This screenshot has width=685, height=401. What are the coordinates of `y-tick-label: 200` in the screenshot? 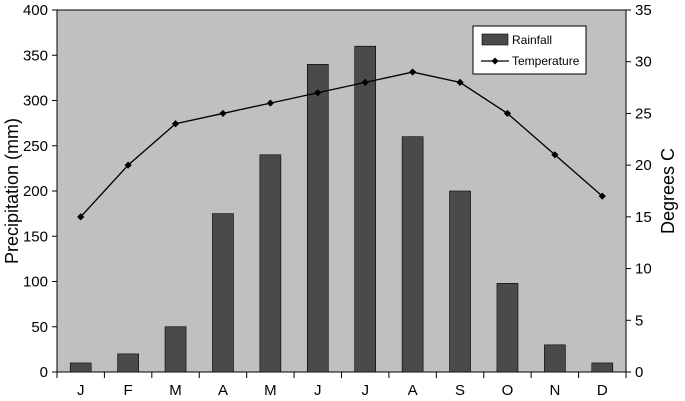 It's located at (35, 191).